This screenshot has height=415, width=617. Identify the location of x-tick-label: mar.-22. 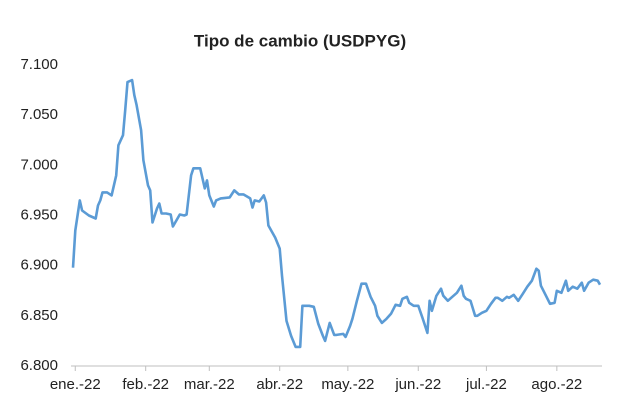
(209, 384).